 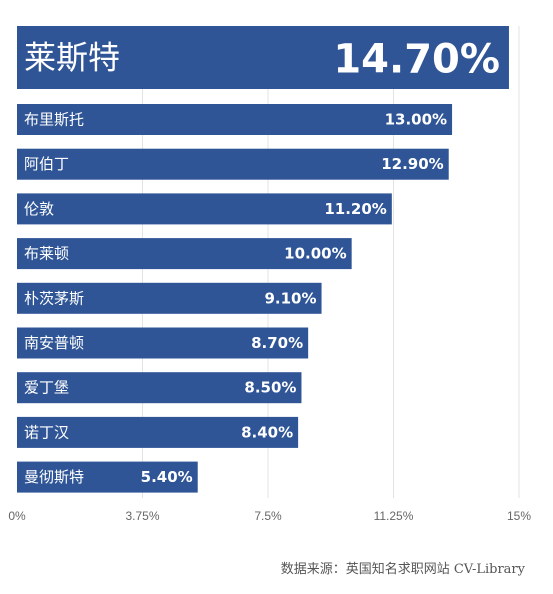 What do you see at coordinates (167, 477) in the screenshot?
I see `value-label: 5.40%` at bounding box center [167, 477].